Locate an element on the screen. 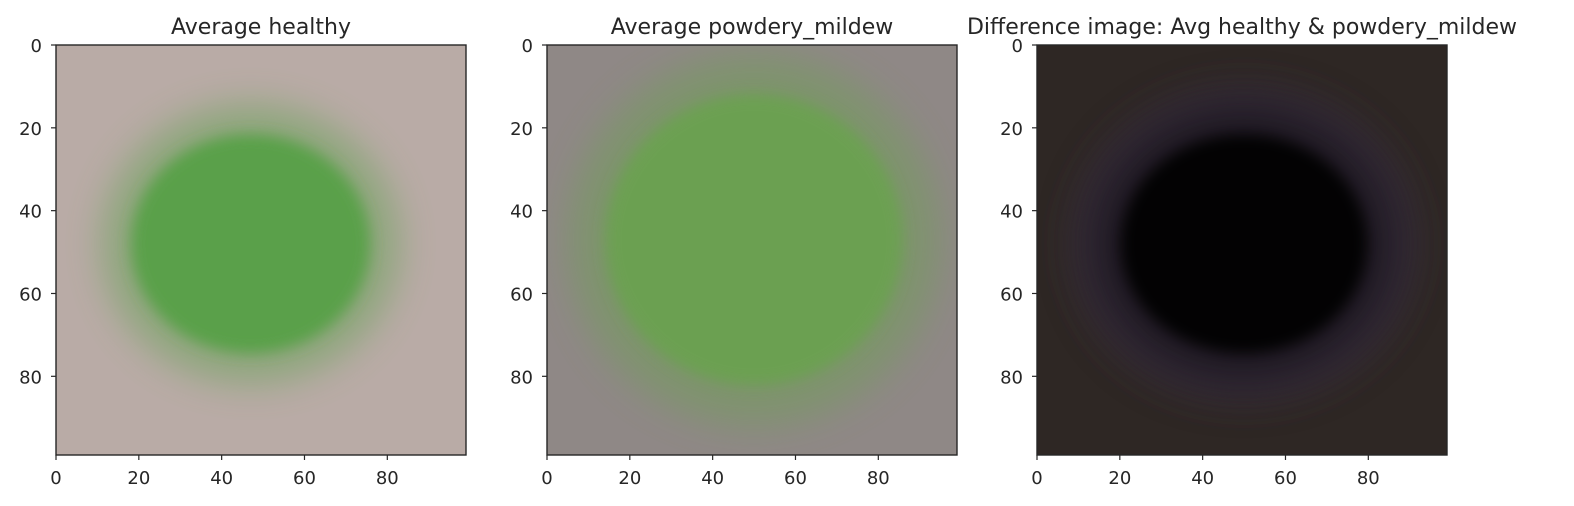 The image size is (1574, 506). panel-title: Average powdery_mildew is located at coordinates (752, 27).